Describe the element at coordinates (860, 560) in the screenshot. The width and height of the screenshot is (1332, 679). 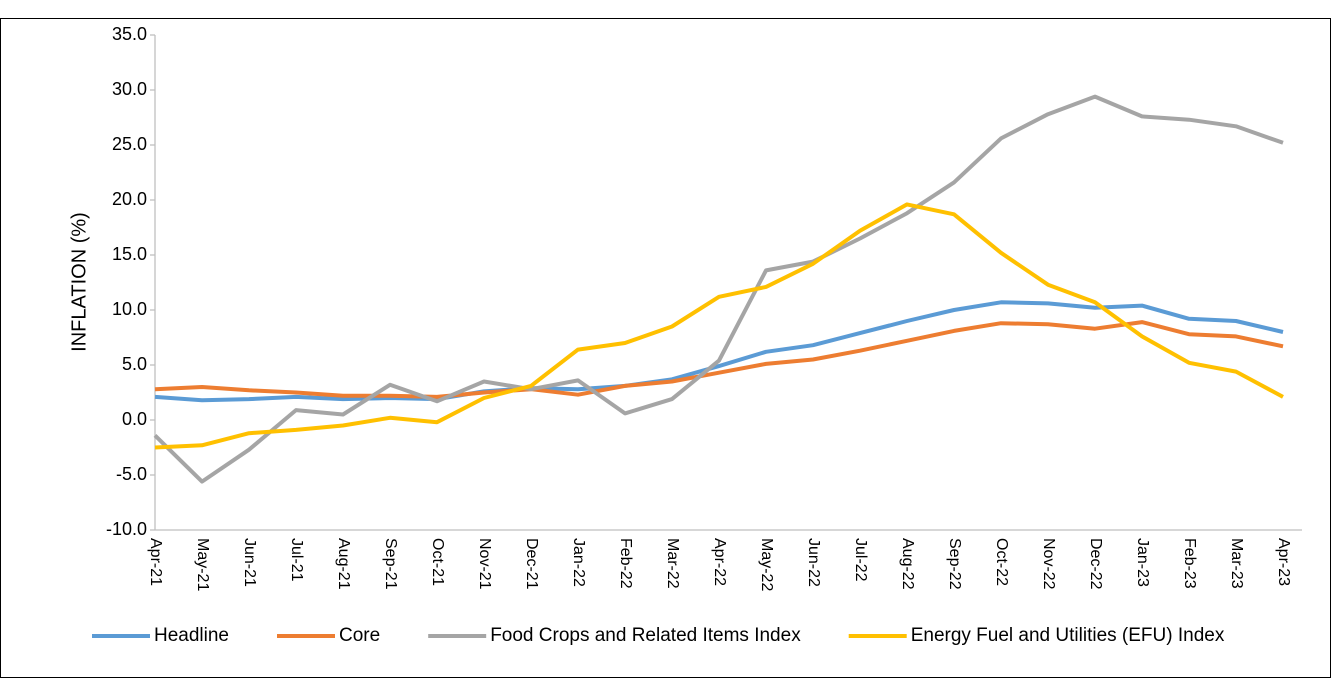
I see `x-tick-label: Jul-22` at that location.